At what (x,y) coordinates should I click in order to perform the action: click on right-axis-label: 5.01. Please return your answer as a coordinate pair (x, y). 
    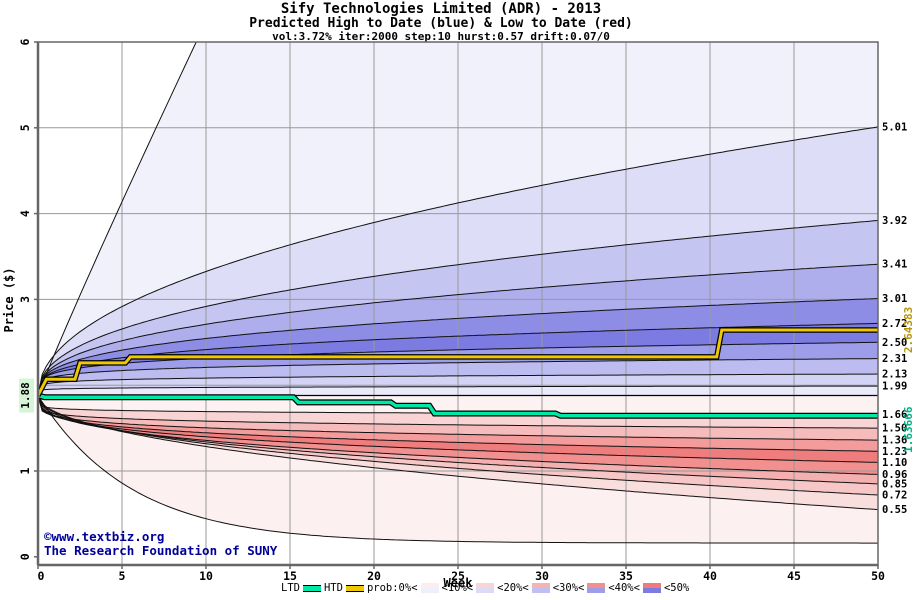
    Looking at the image, I should click on (894, 127).